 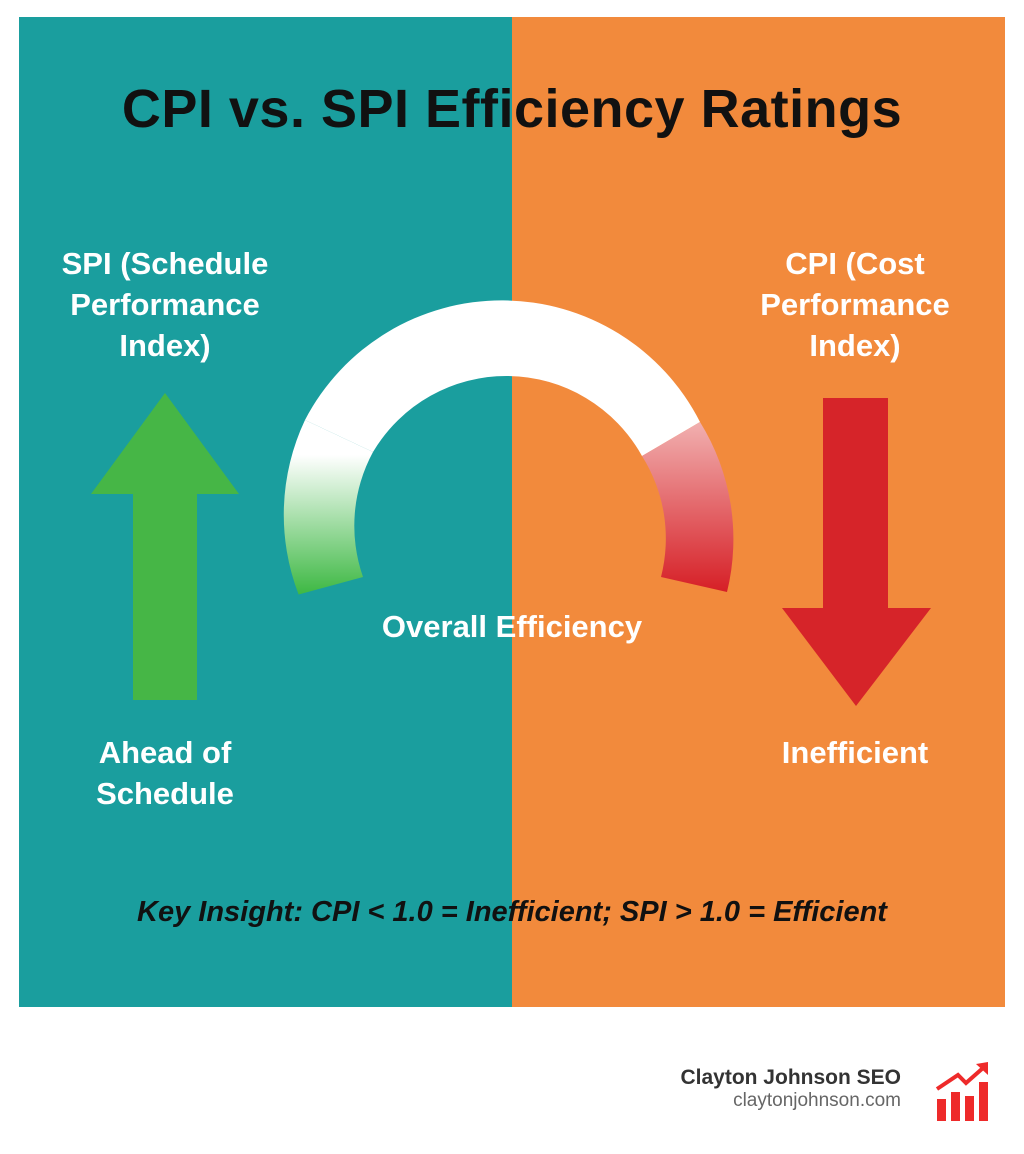 I want to click on spi-label-line: SPI (Schedule, so click(x=165, y=263).